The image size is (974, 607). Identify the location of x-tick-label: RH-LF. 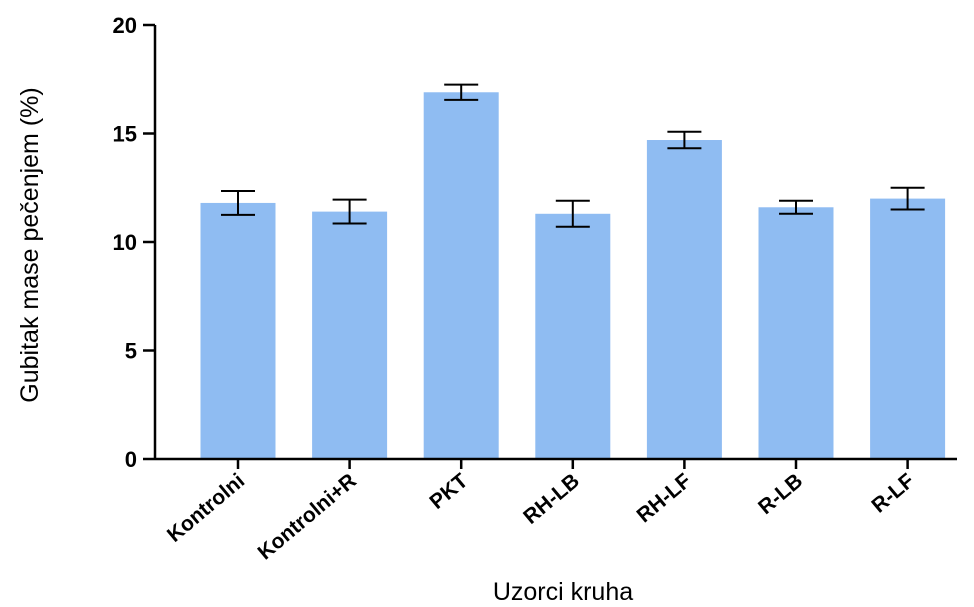
(664, 498).